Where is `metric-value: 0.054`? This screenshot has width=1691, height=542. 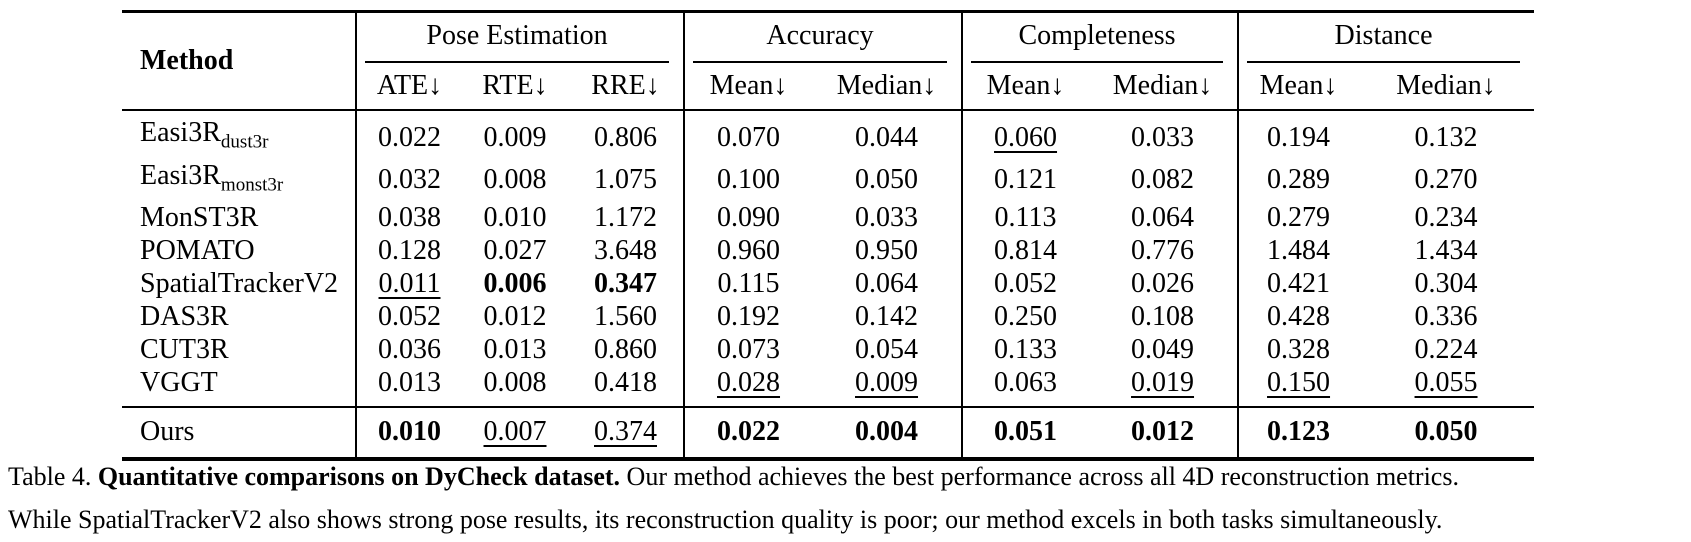
metric-value: 0.054 is located at coordinates (887, 350).